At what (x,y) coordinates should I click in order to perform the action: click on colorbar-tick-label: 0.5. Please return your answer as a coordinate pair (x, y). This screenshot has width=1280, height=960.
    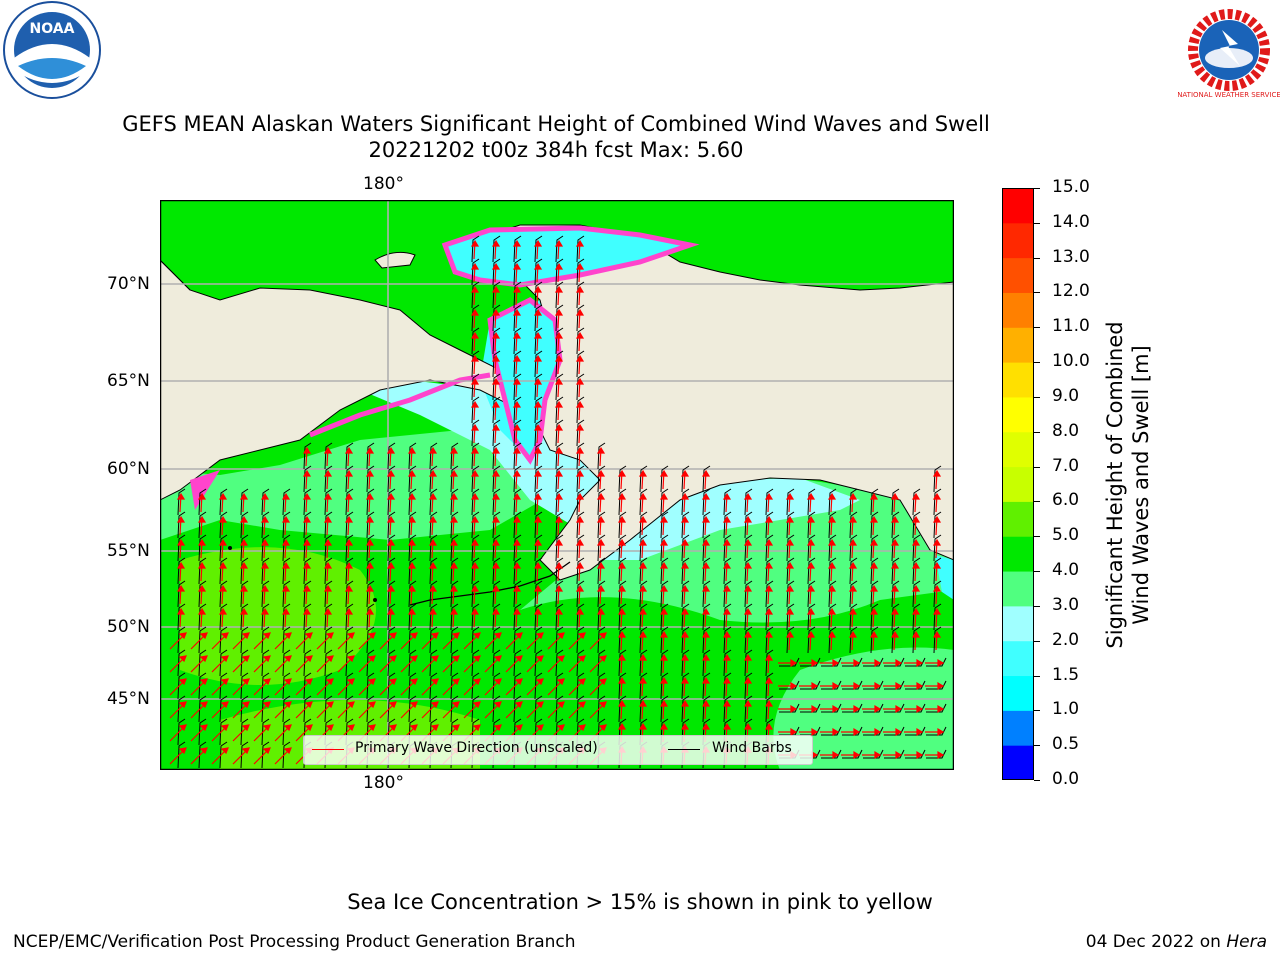
    Looking at the image, I should click on (1066, 744).